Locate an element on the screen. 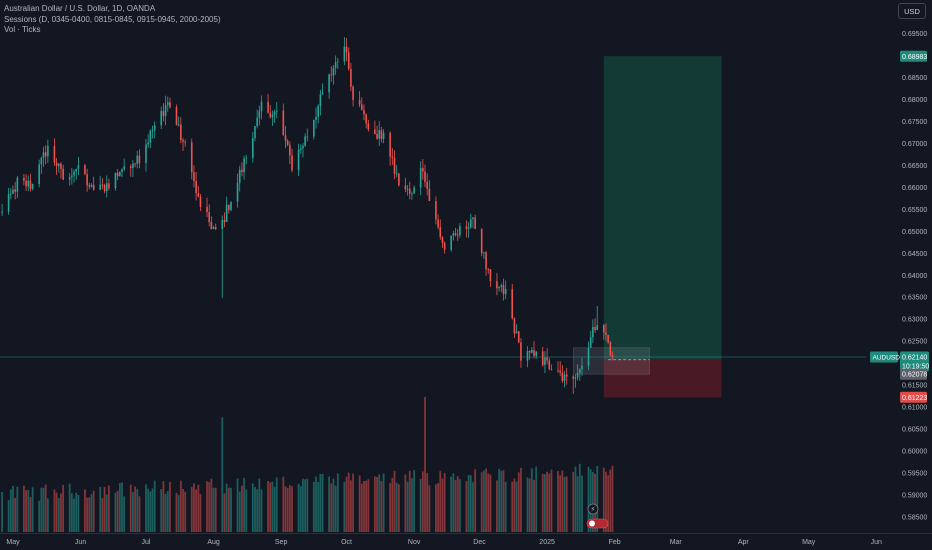  event-markers: ⚡ is located at coordinates (597, 516).